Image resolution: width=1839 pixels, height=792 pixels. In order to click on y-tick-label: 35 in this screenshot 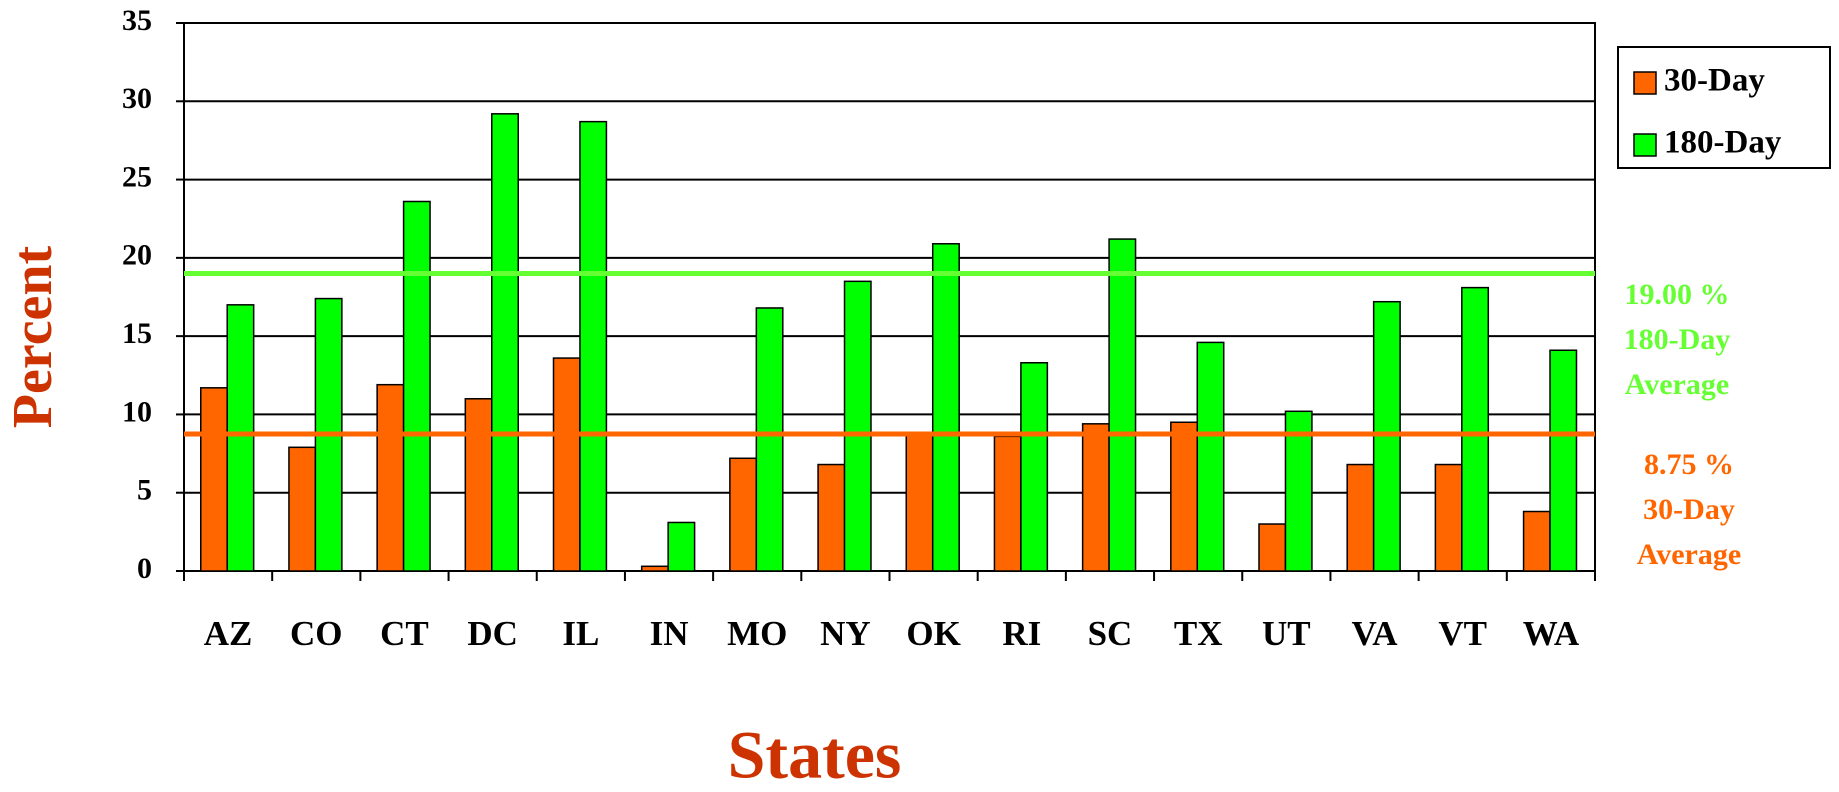, I will do `click(137, 20)`.